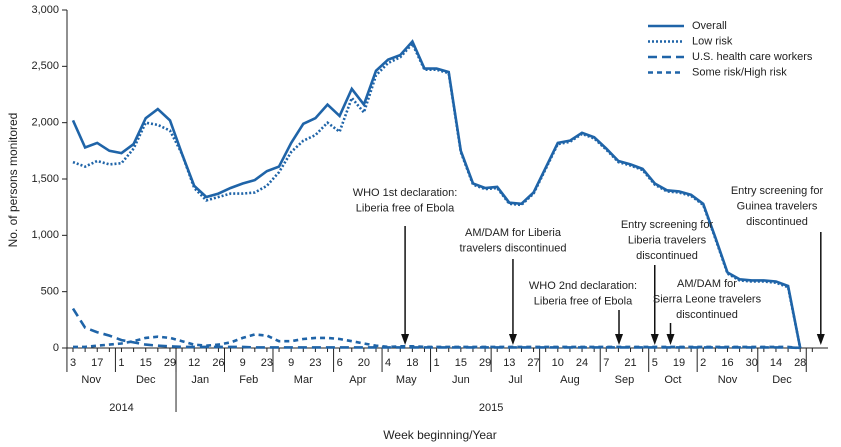  I want to click on month-label: Sep, so click(625, 380).